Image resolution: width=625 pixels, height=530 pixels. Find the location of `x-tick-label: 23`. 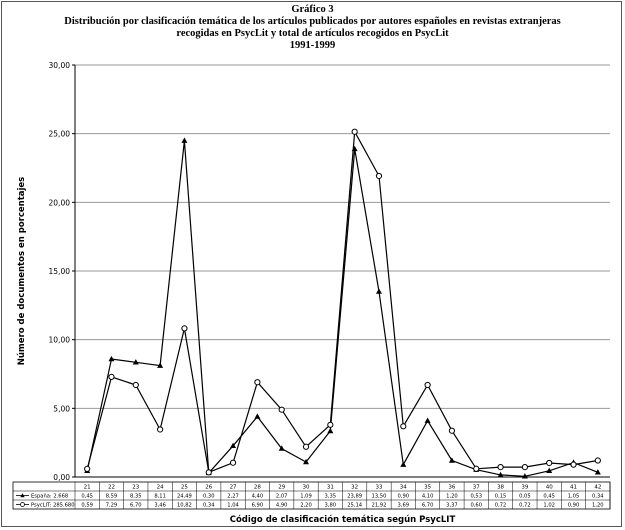

x-tick-label: 23 is located at coordinates (135, 488).